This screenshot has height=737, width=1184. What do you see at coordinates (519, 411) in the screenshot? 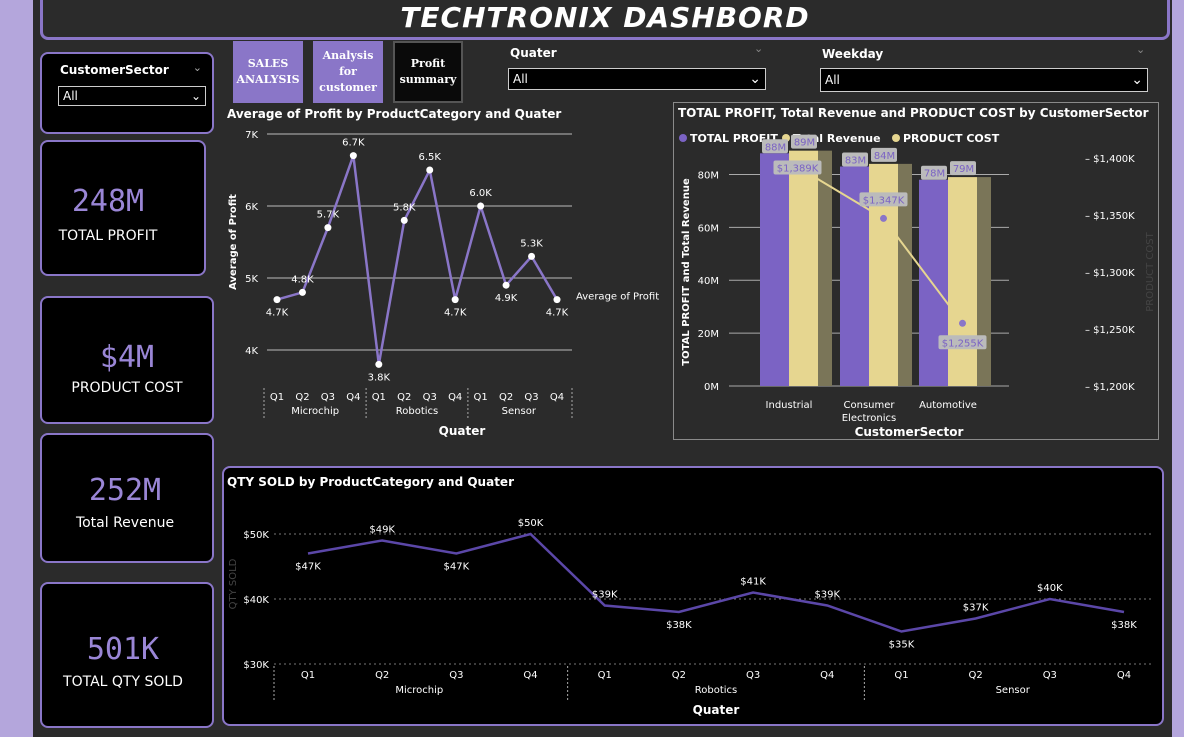
I see `x-group-label: Sensor` at bounding box center [519, 411].